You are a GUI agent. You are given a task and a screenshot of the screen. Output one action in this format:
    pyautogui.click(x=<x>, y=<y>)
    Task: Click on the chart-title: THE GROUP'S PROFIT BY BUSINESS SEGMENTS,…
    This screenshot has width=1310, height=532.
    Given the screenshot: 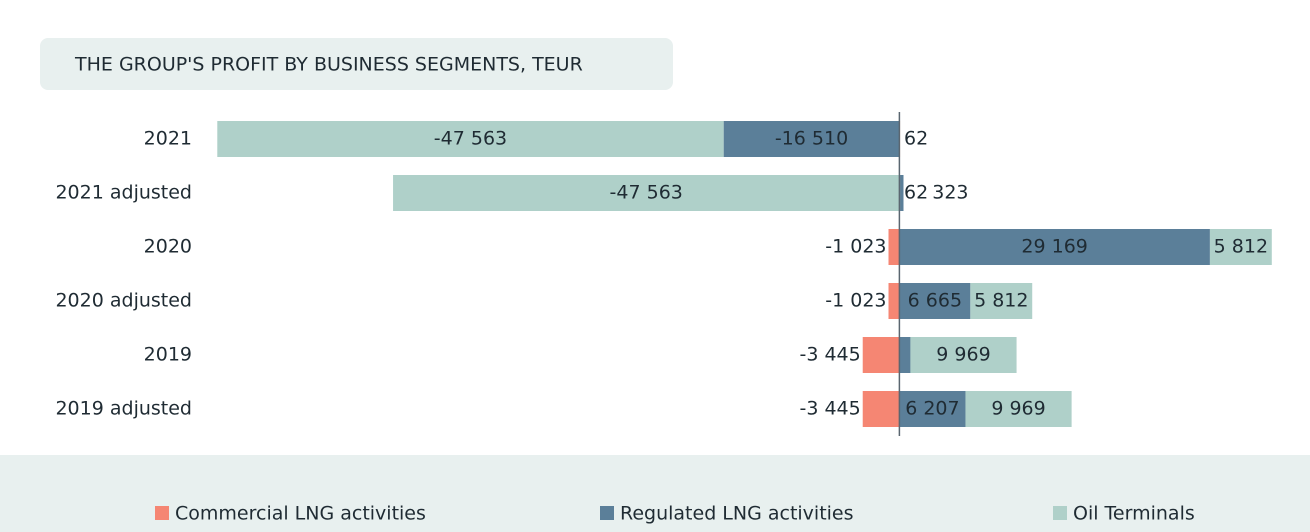 What is the action you would take?
    pyautogui.click(x=328, y=65)
    